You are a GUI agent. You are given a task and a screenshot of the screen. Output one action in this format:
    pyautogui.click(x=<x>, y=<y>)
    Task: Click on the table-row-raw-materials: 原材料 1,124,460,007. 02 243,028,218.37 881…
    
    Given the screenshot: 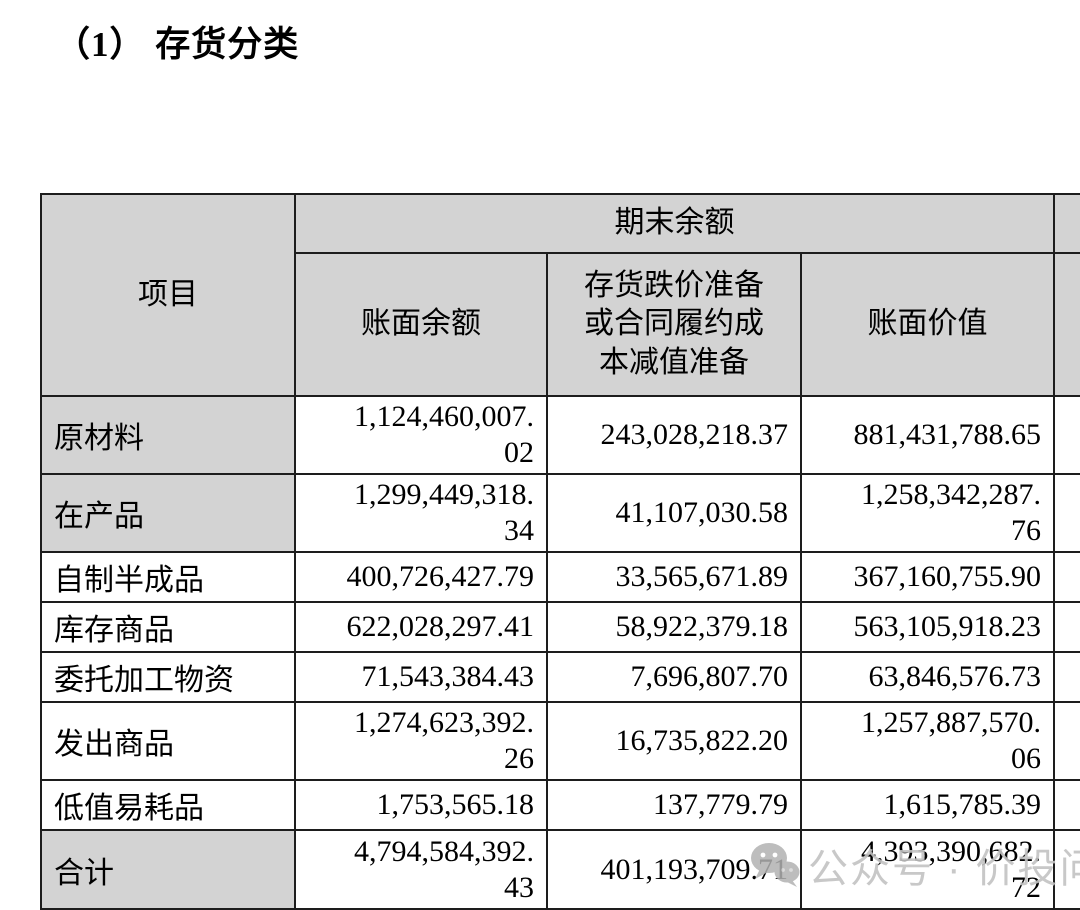 What is the action you would take?
    pyautogui.click(x=560, y=435)
    